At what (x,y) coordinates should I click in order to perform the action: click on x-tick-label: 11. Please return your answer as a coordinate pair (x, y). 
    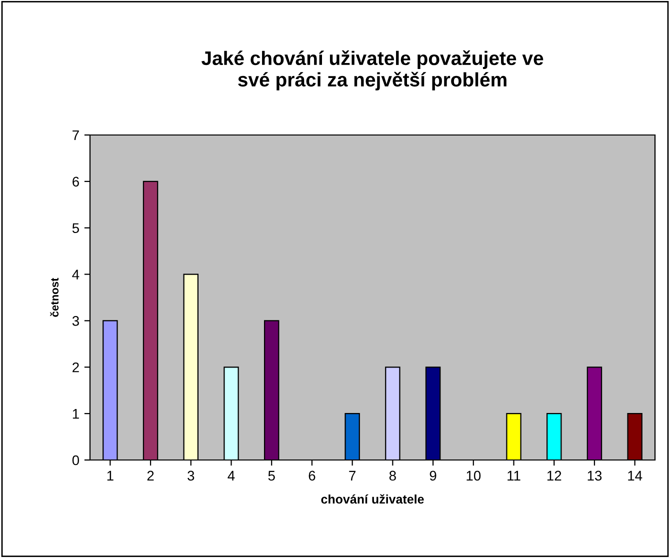
    Looking at the image, I should click on (514, 475).